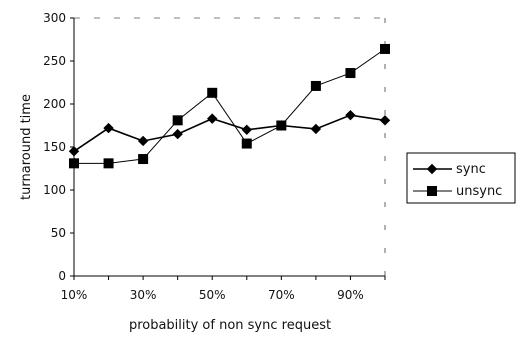 The height and width of the screenshot is (339, 525). I want to click on legend-marker-square, so click(432, 191).